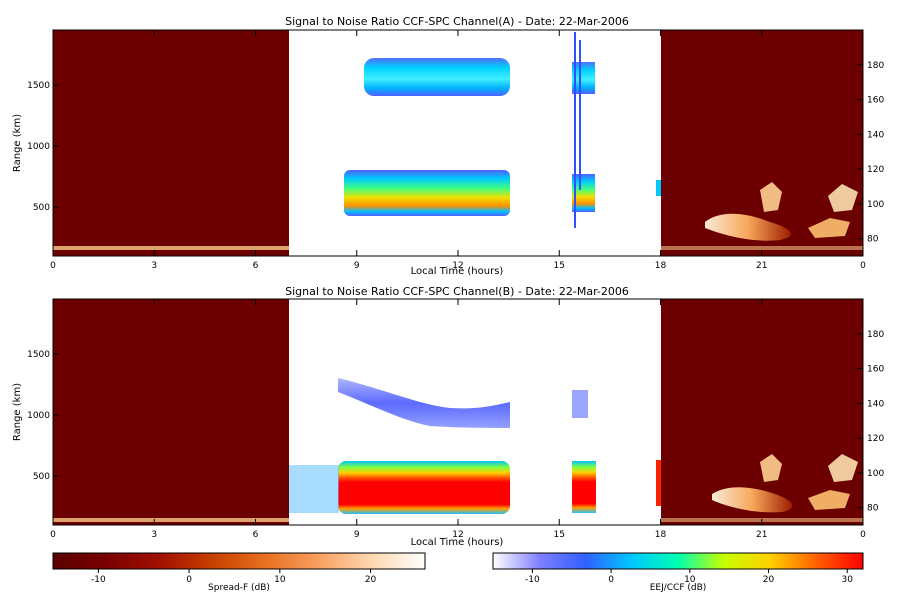 Image resolution: width=900 pixels, height=600 pixels. What do you see at coordinates (559, 535) in the screenshot?
I see `panel-b-x-tick-label: 15` at bounding box center [559, 535].